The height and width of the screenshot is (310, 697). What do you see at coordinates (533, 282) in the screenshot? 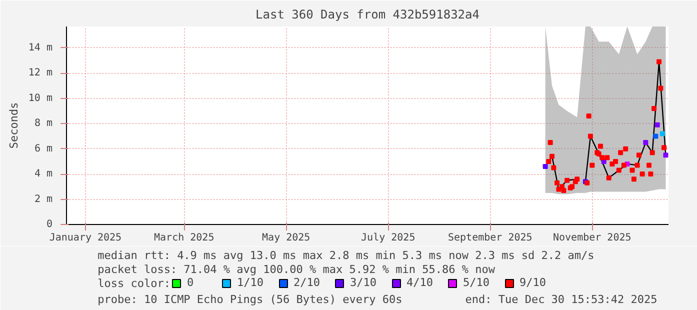
I see `legend-label: 9/10` at bounding box center [533, 282].